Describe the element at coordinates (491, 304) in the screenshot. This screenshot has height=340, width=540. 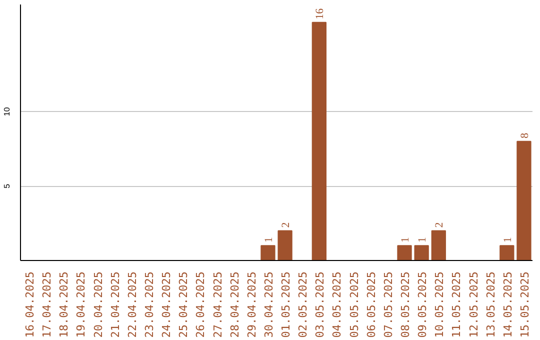
I see `x-tick-label: 13.05.2025` at that location.